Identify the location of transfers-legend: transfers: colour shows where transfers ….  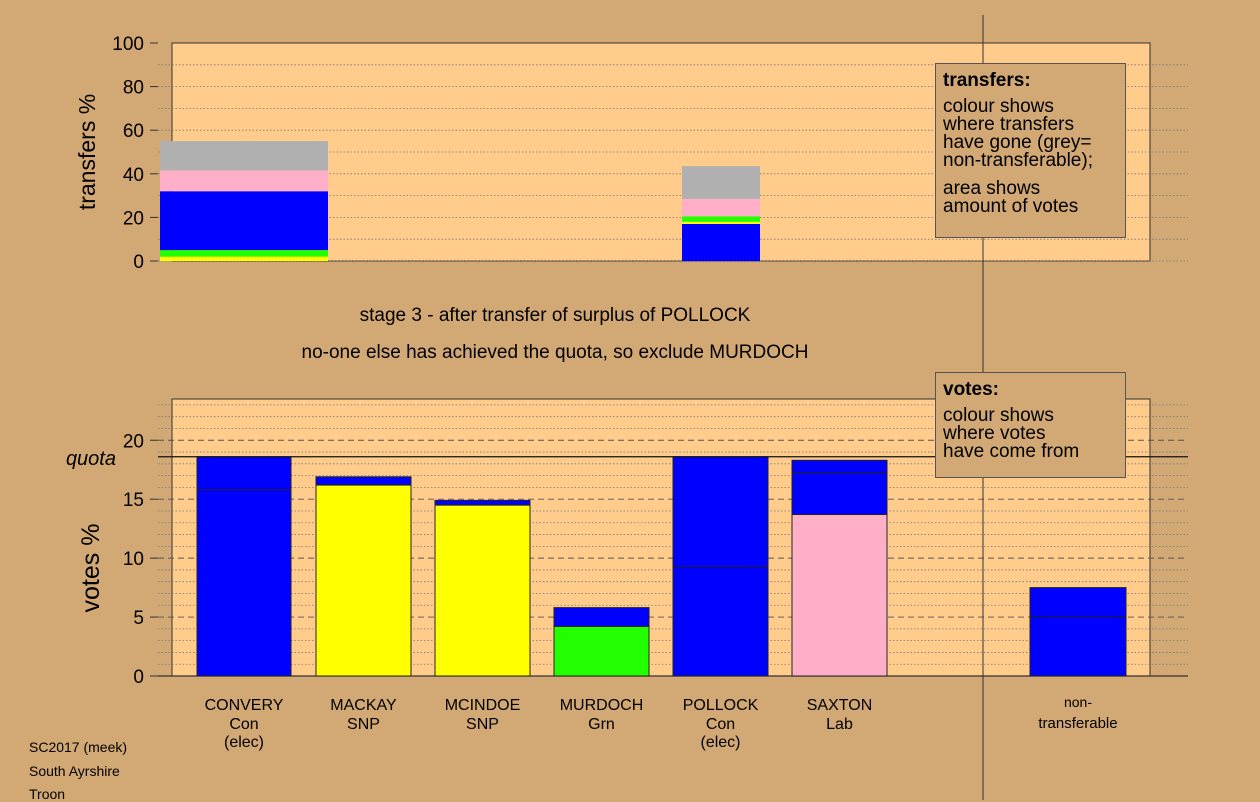
(1030, 150).